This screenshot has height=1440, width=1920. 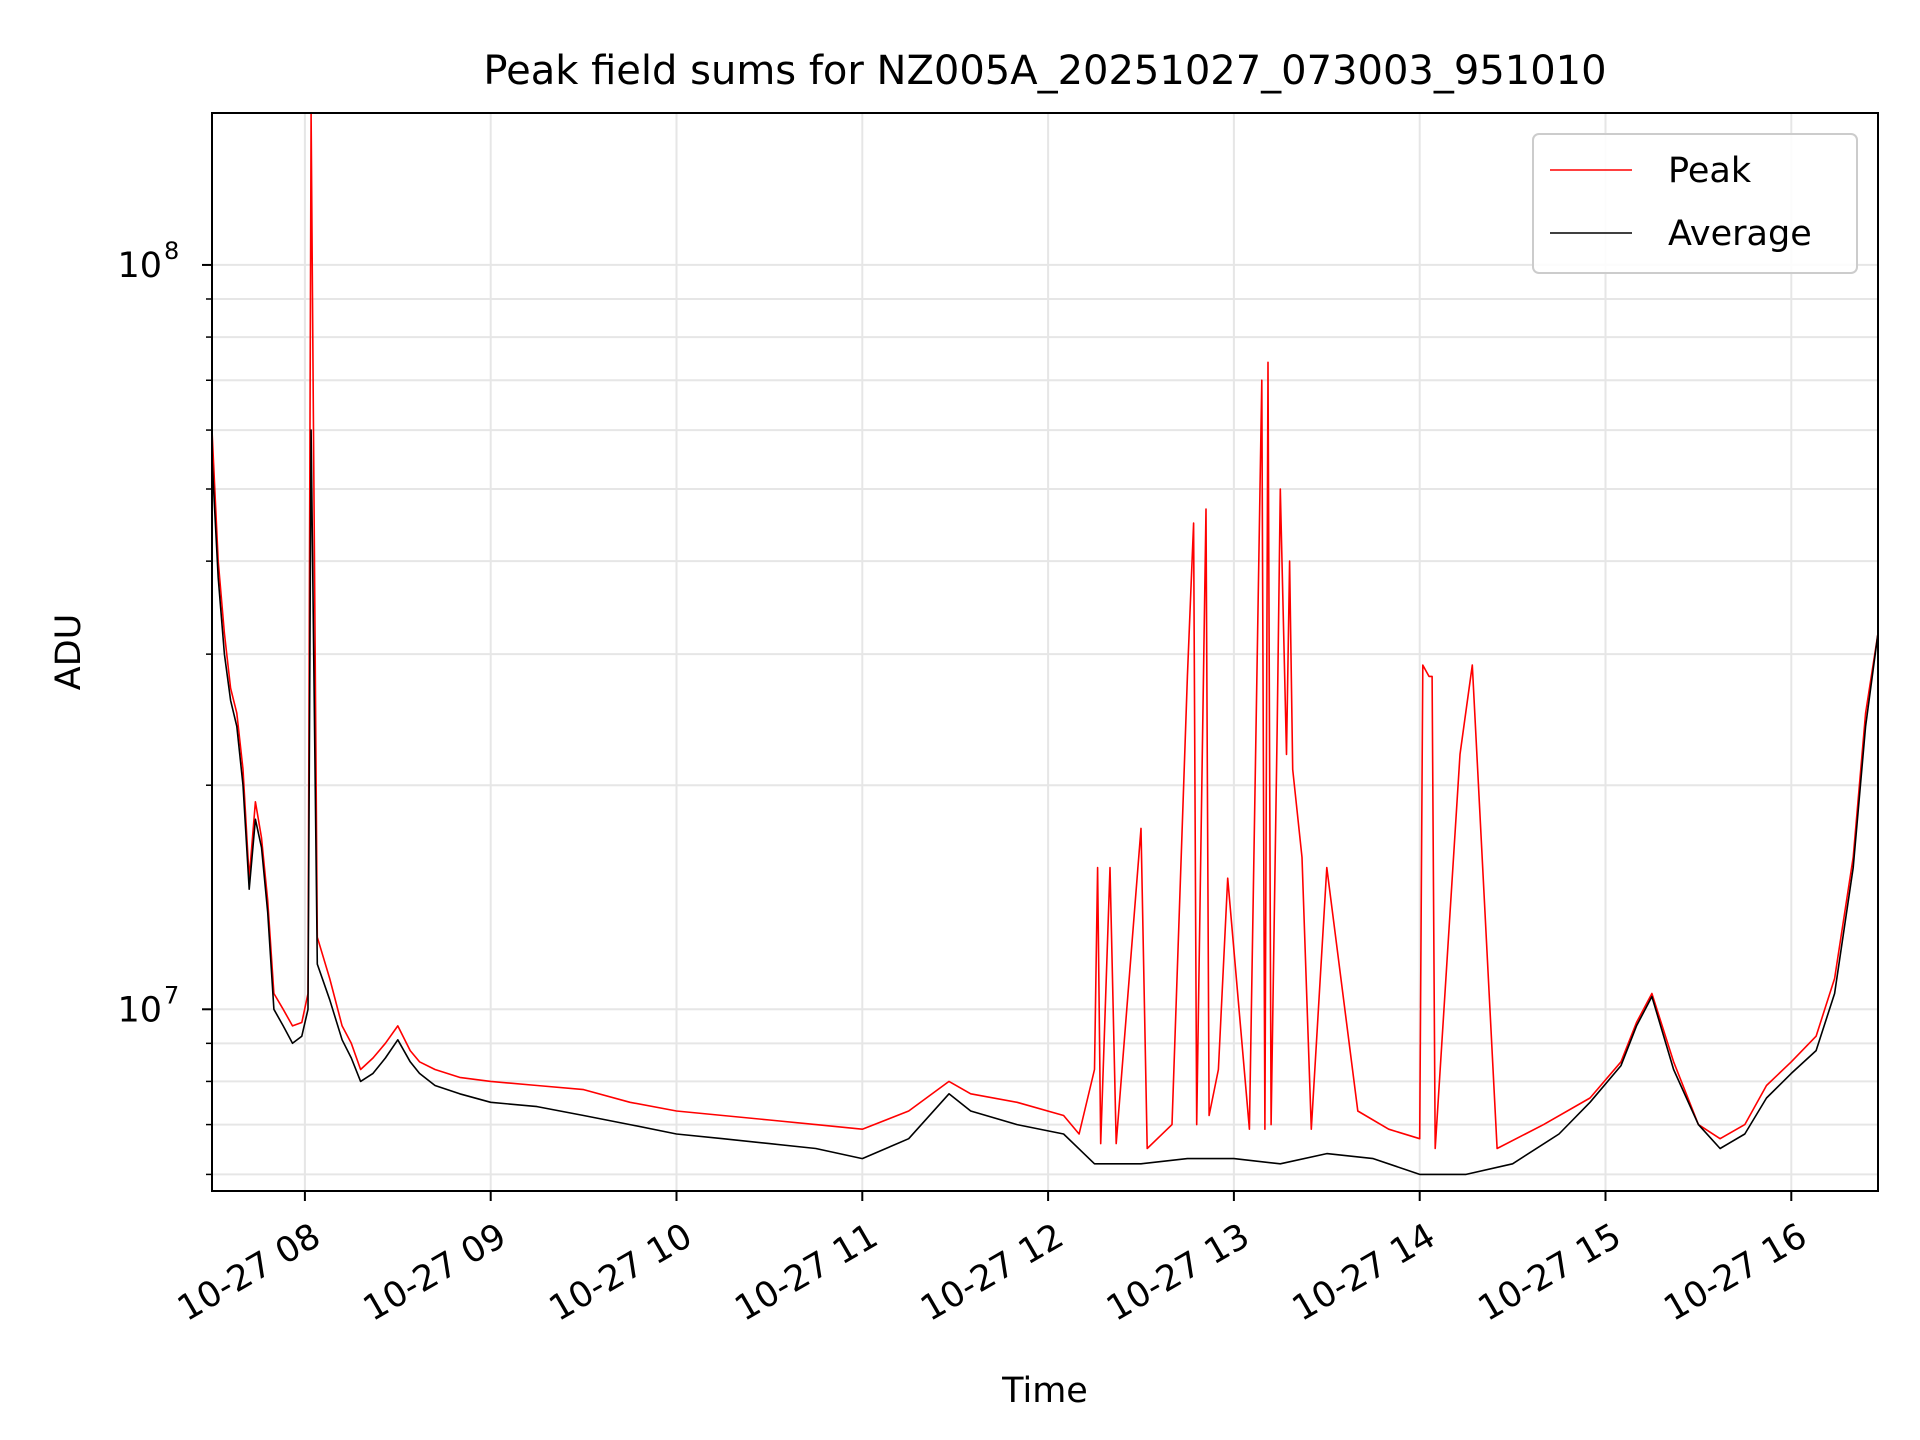 I want to click on y-tick-label-exponent: 7, so click(x=171, y=995).